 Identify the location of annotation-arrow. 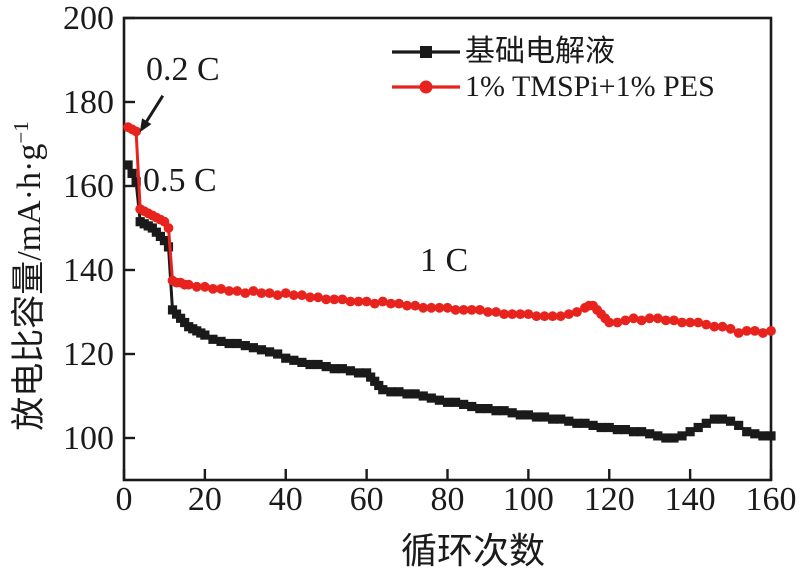
(152, 113).